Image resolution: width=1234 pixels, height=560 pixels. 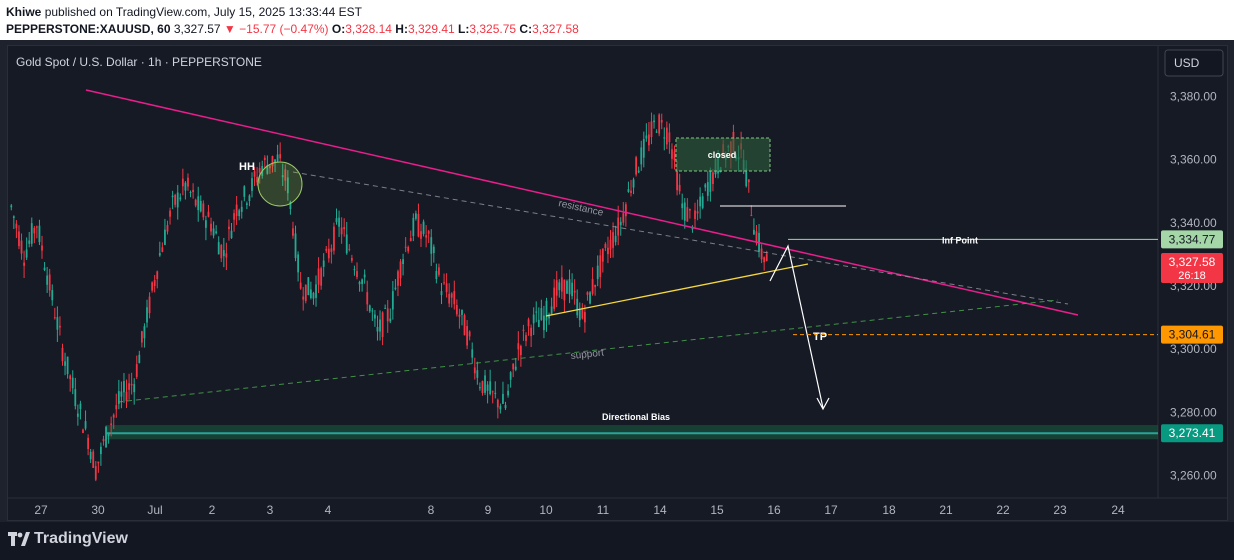 I want to click on close-label: C:, so click(x=526, y=29).